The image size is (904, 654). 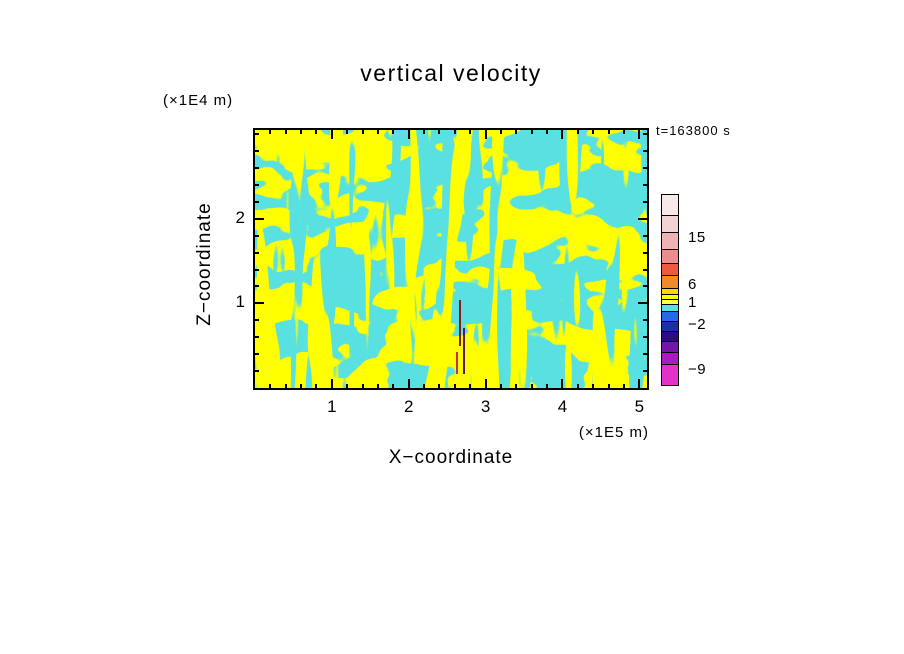 What do you see at coordinates (198, 100) in the screenshot?
I see `y-axis-units-label: (×1E4 m)` at bounding box center [198, 100].